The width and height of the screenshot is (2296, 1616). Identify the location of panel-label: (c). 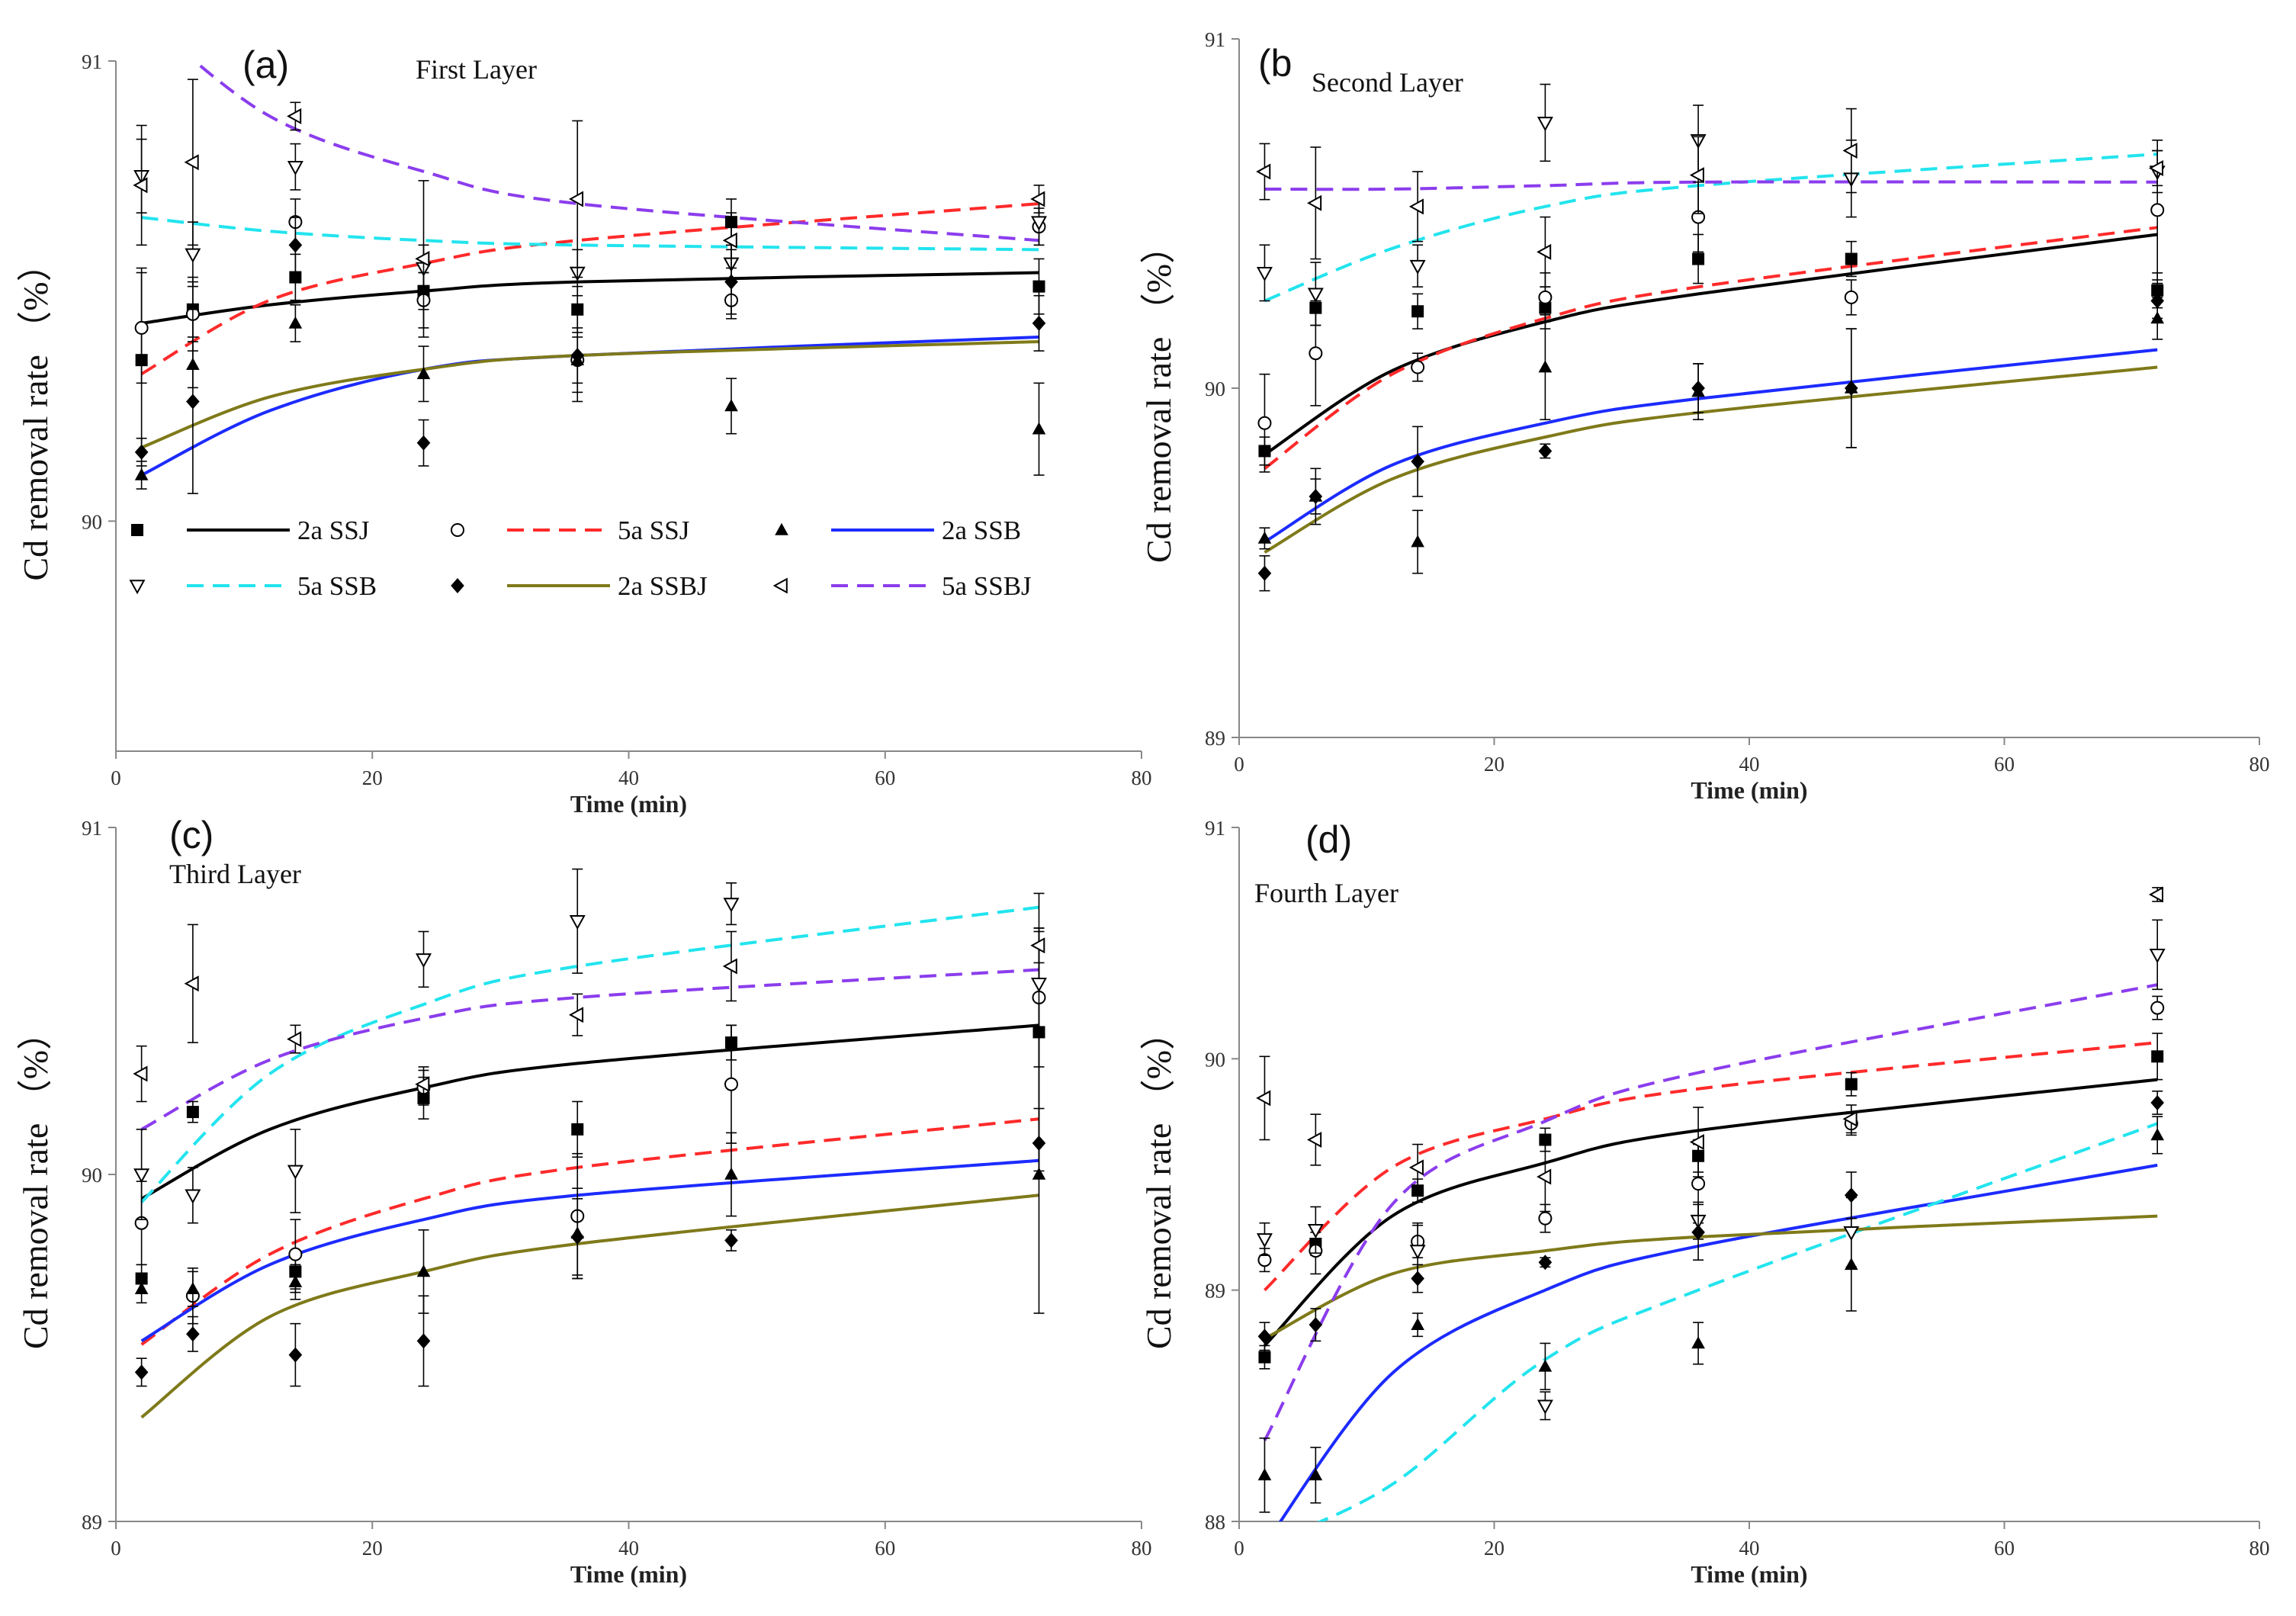
(191, 835).